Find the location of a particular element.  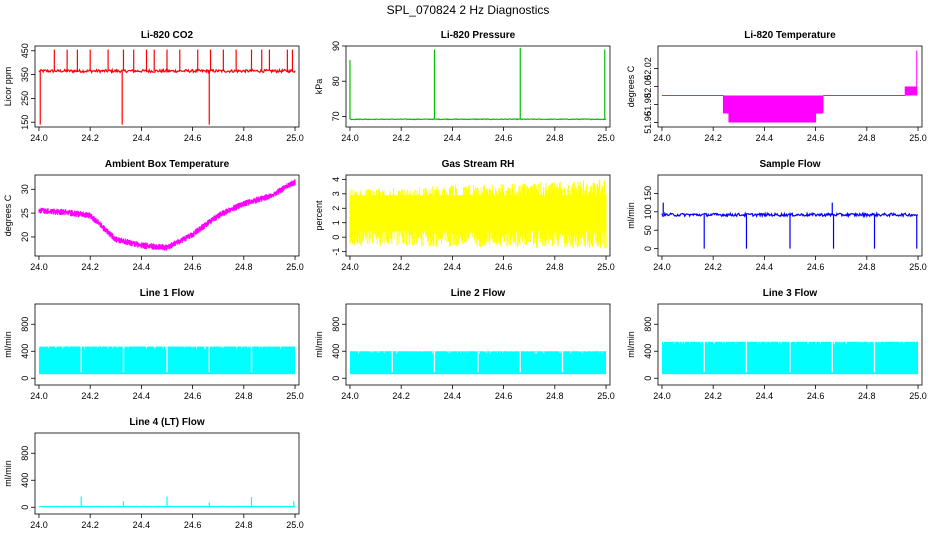

x-tick-label-ambient-3: 24.6 is located at coordinates (193, 267).